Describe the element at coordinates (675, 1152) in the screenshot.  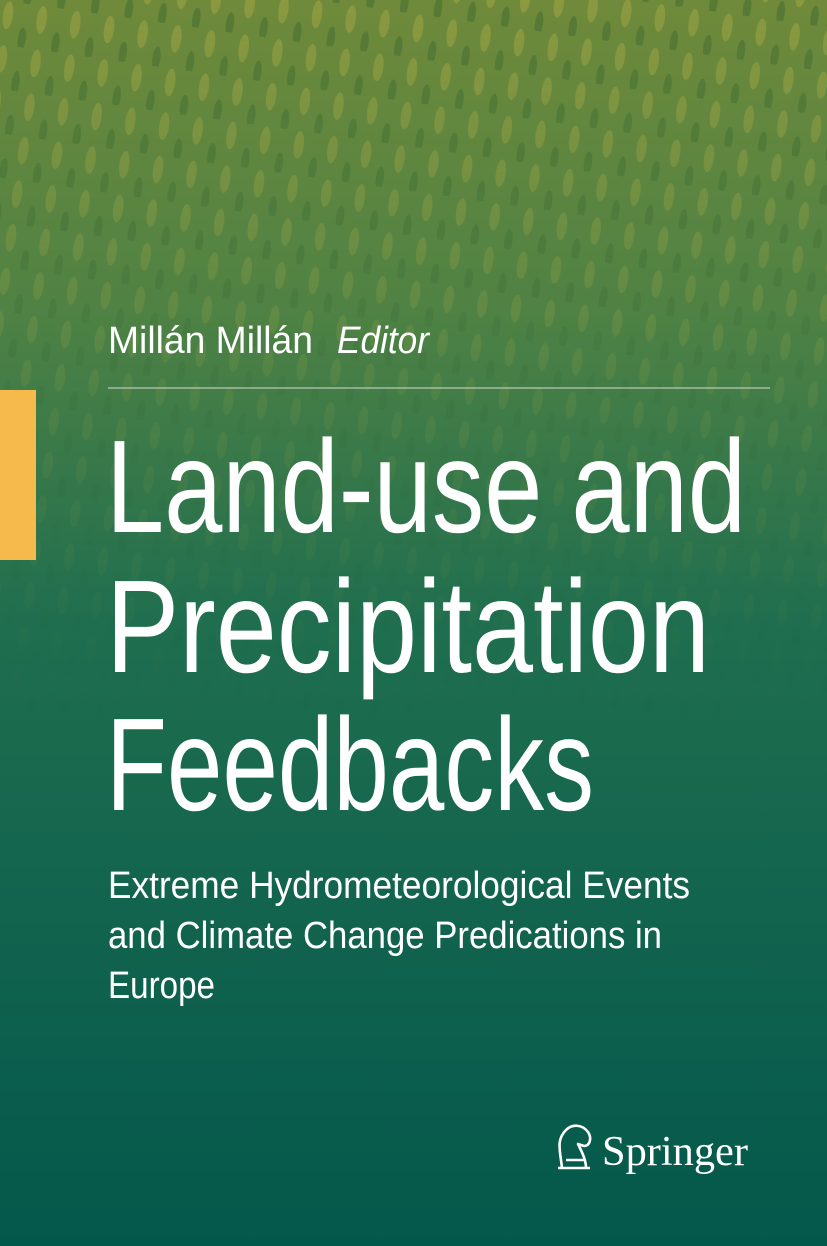
I see `publisher: Springer` at that location.